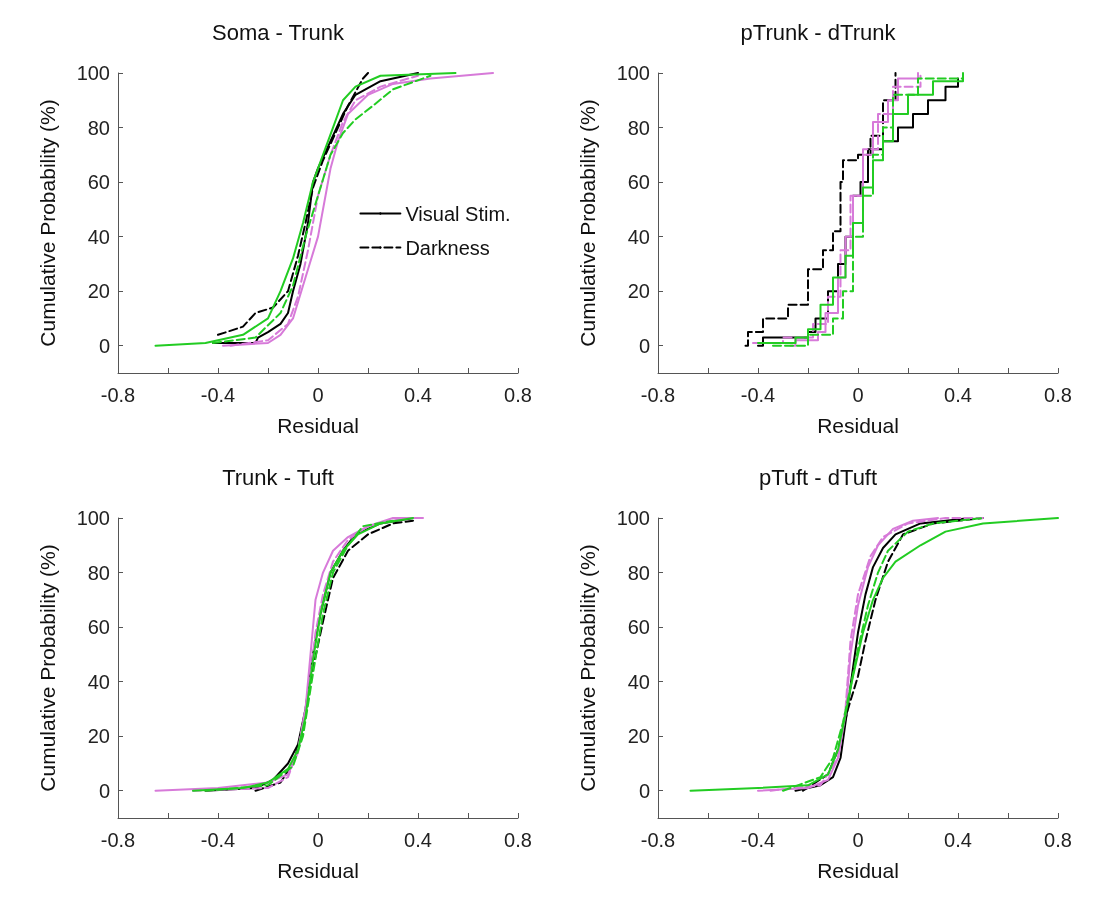 This screenshot has height=913, width=1104. Describe the element at coordinates (447, 247) in the screenshot. I see `legend-label: Darkness` at that location.